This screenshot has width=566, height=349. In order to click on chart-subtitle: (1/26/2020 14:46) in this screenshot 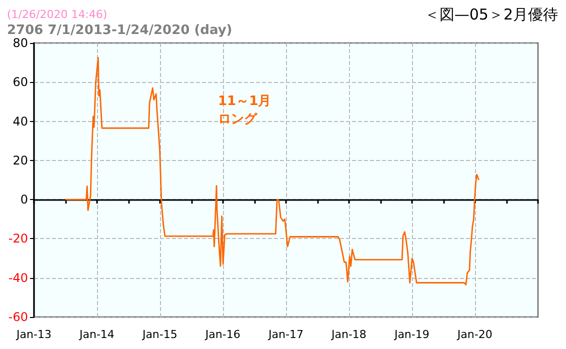, I will do `click(57, 14)`.